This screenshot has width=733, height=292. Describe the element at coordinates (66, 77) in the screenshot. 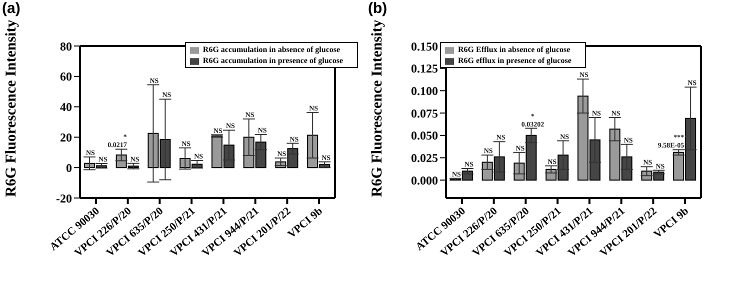

I see `y-tick-label: 60` at that location.